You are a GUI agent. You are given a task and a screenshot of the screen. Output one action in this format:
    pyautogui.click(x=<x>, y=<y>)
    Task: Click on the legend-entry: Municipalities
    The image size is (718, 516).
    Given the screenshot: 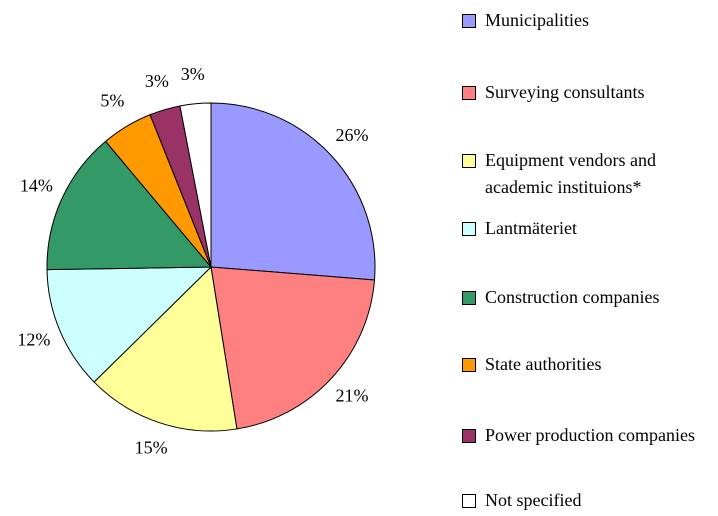 What is the action you would take?
    pyautogui.click(x=590, y=20)
    